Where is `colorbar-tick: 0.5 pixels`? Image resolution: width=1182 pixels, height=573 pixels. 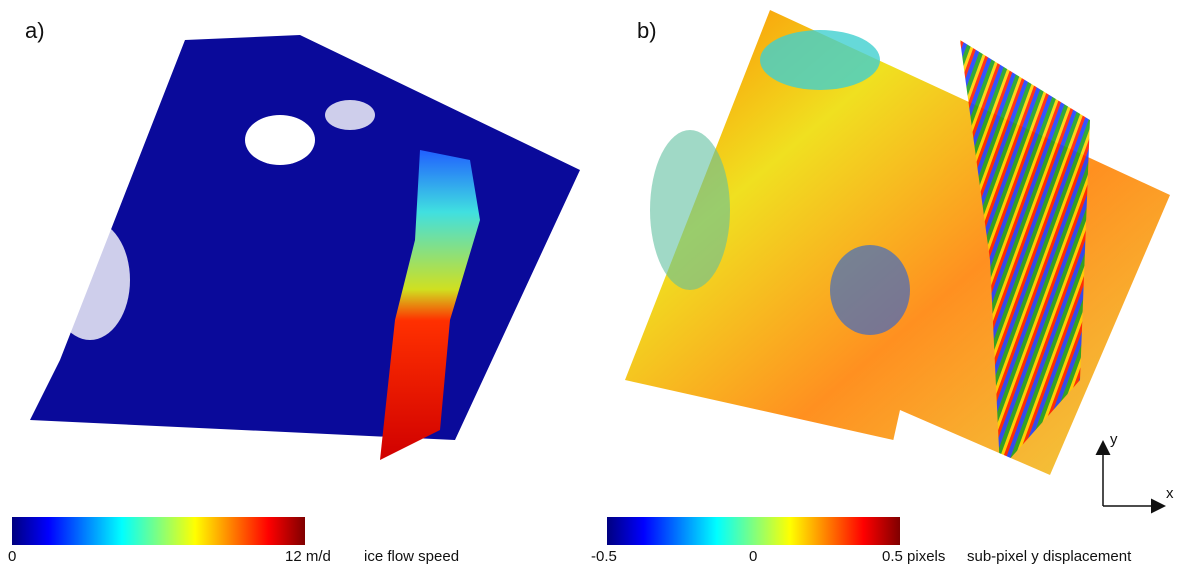 colorbar-tick: 0.5 pixels is located at coordinates (913, 556).